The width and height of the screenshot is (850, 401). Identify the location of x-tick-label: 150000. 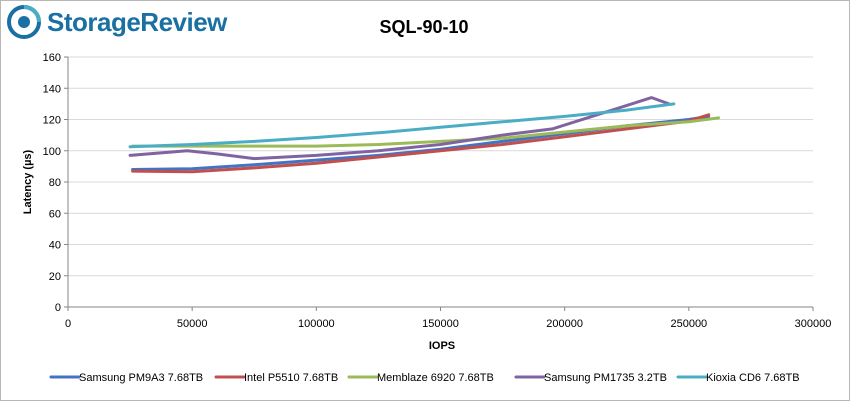
(440, 324).